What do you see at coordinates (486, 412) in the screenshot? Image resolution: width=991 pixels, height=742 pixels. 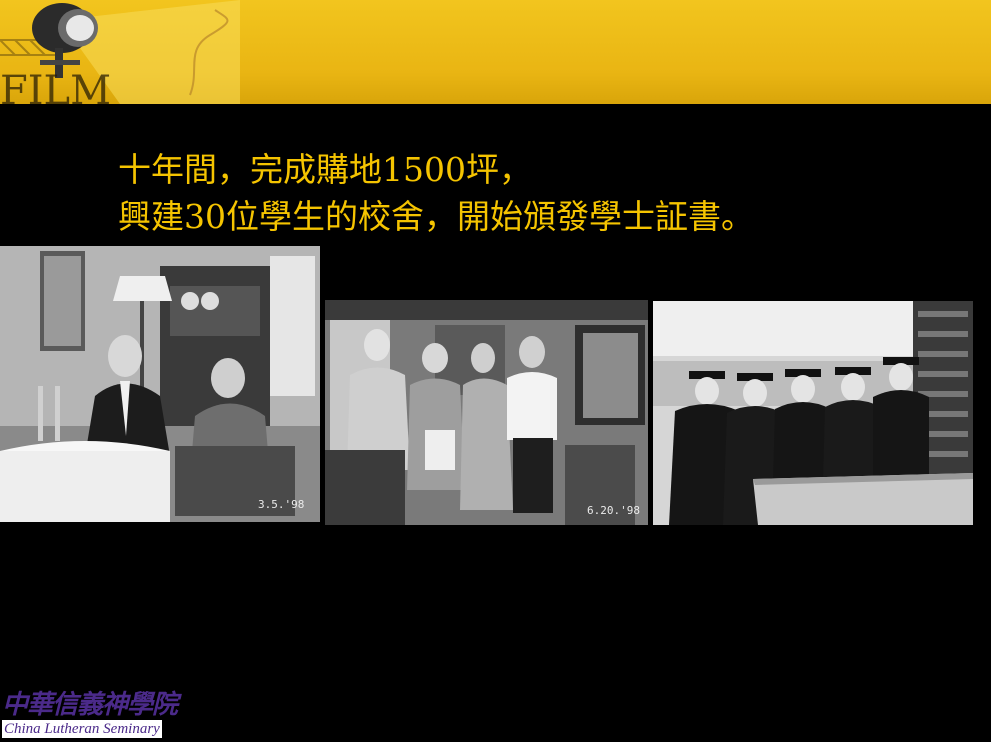 I see `photo-group-four-people: 6.20.'98` at bounding box center [486, 412].